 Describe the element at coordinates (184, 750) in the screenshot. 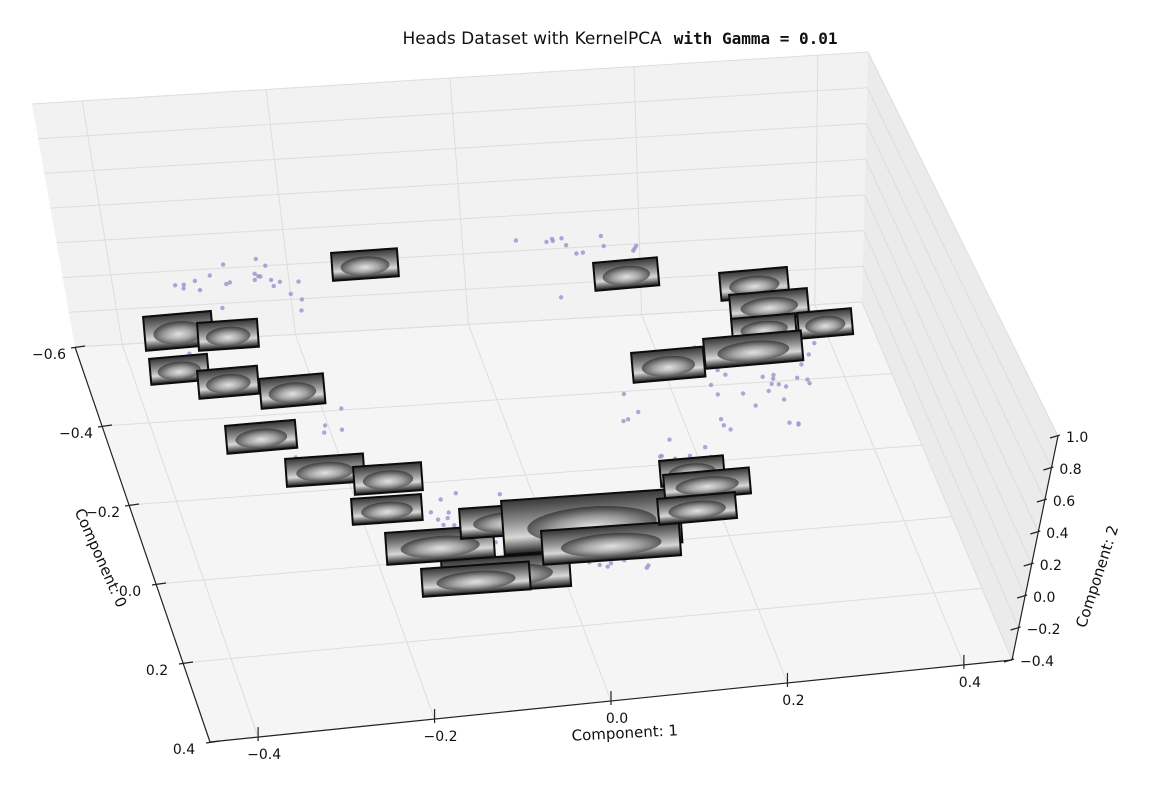

I see `x-tick-label: 0.4` at that location.